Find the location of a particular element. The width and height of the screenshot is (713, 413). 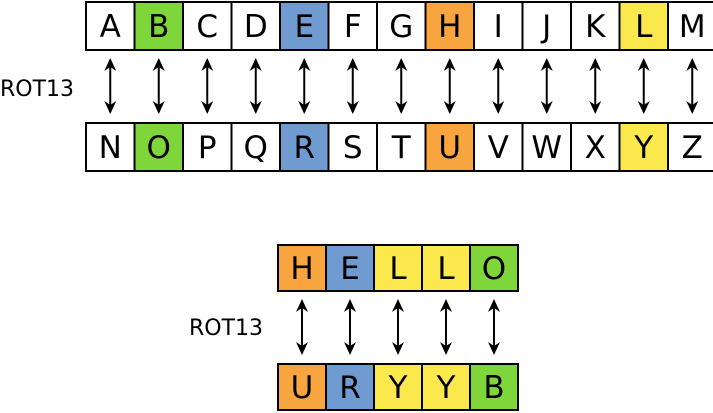

bottom-row-letter: O is located at coordinates (159, 148).